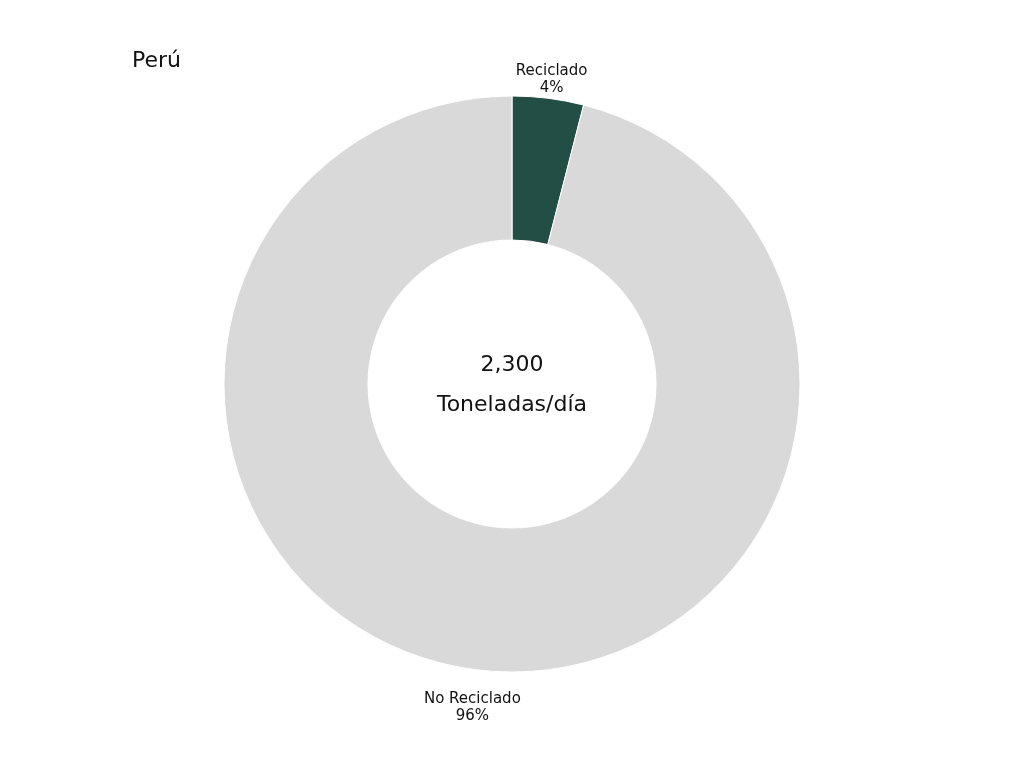  Describe the element at coordinates (512, 363) in the screenshot. I see `text: 2,300` at that location.